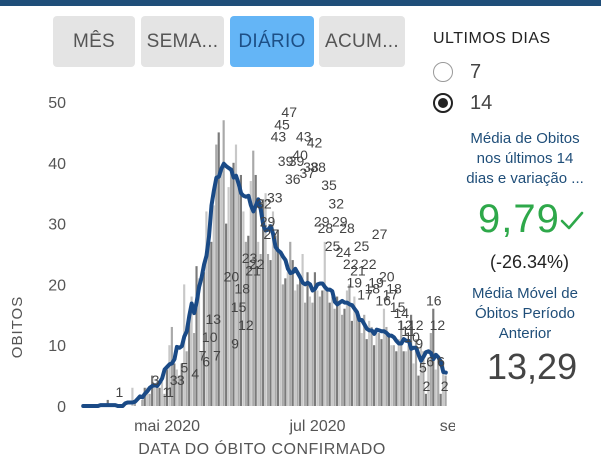 Image resolution: width=601 pixels, height=462 pixels. I want to click on data-label: 35, so click(329, 185).